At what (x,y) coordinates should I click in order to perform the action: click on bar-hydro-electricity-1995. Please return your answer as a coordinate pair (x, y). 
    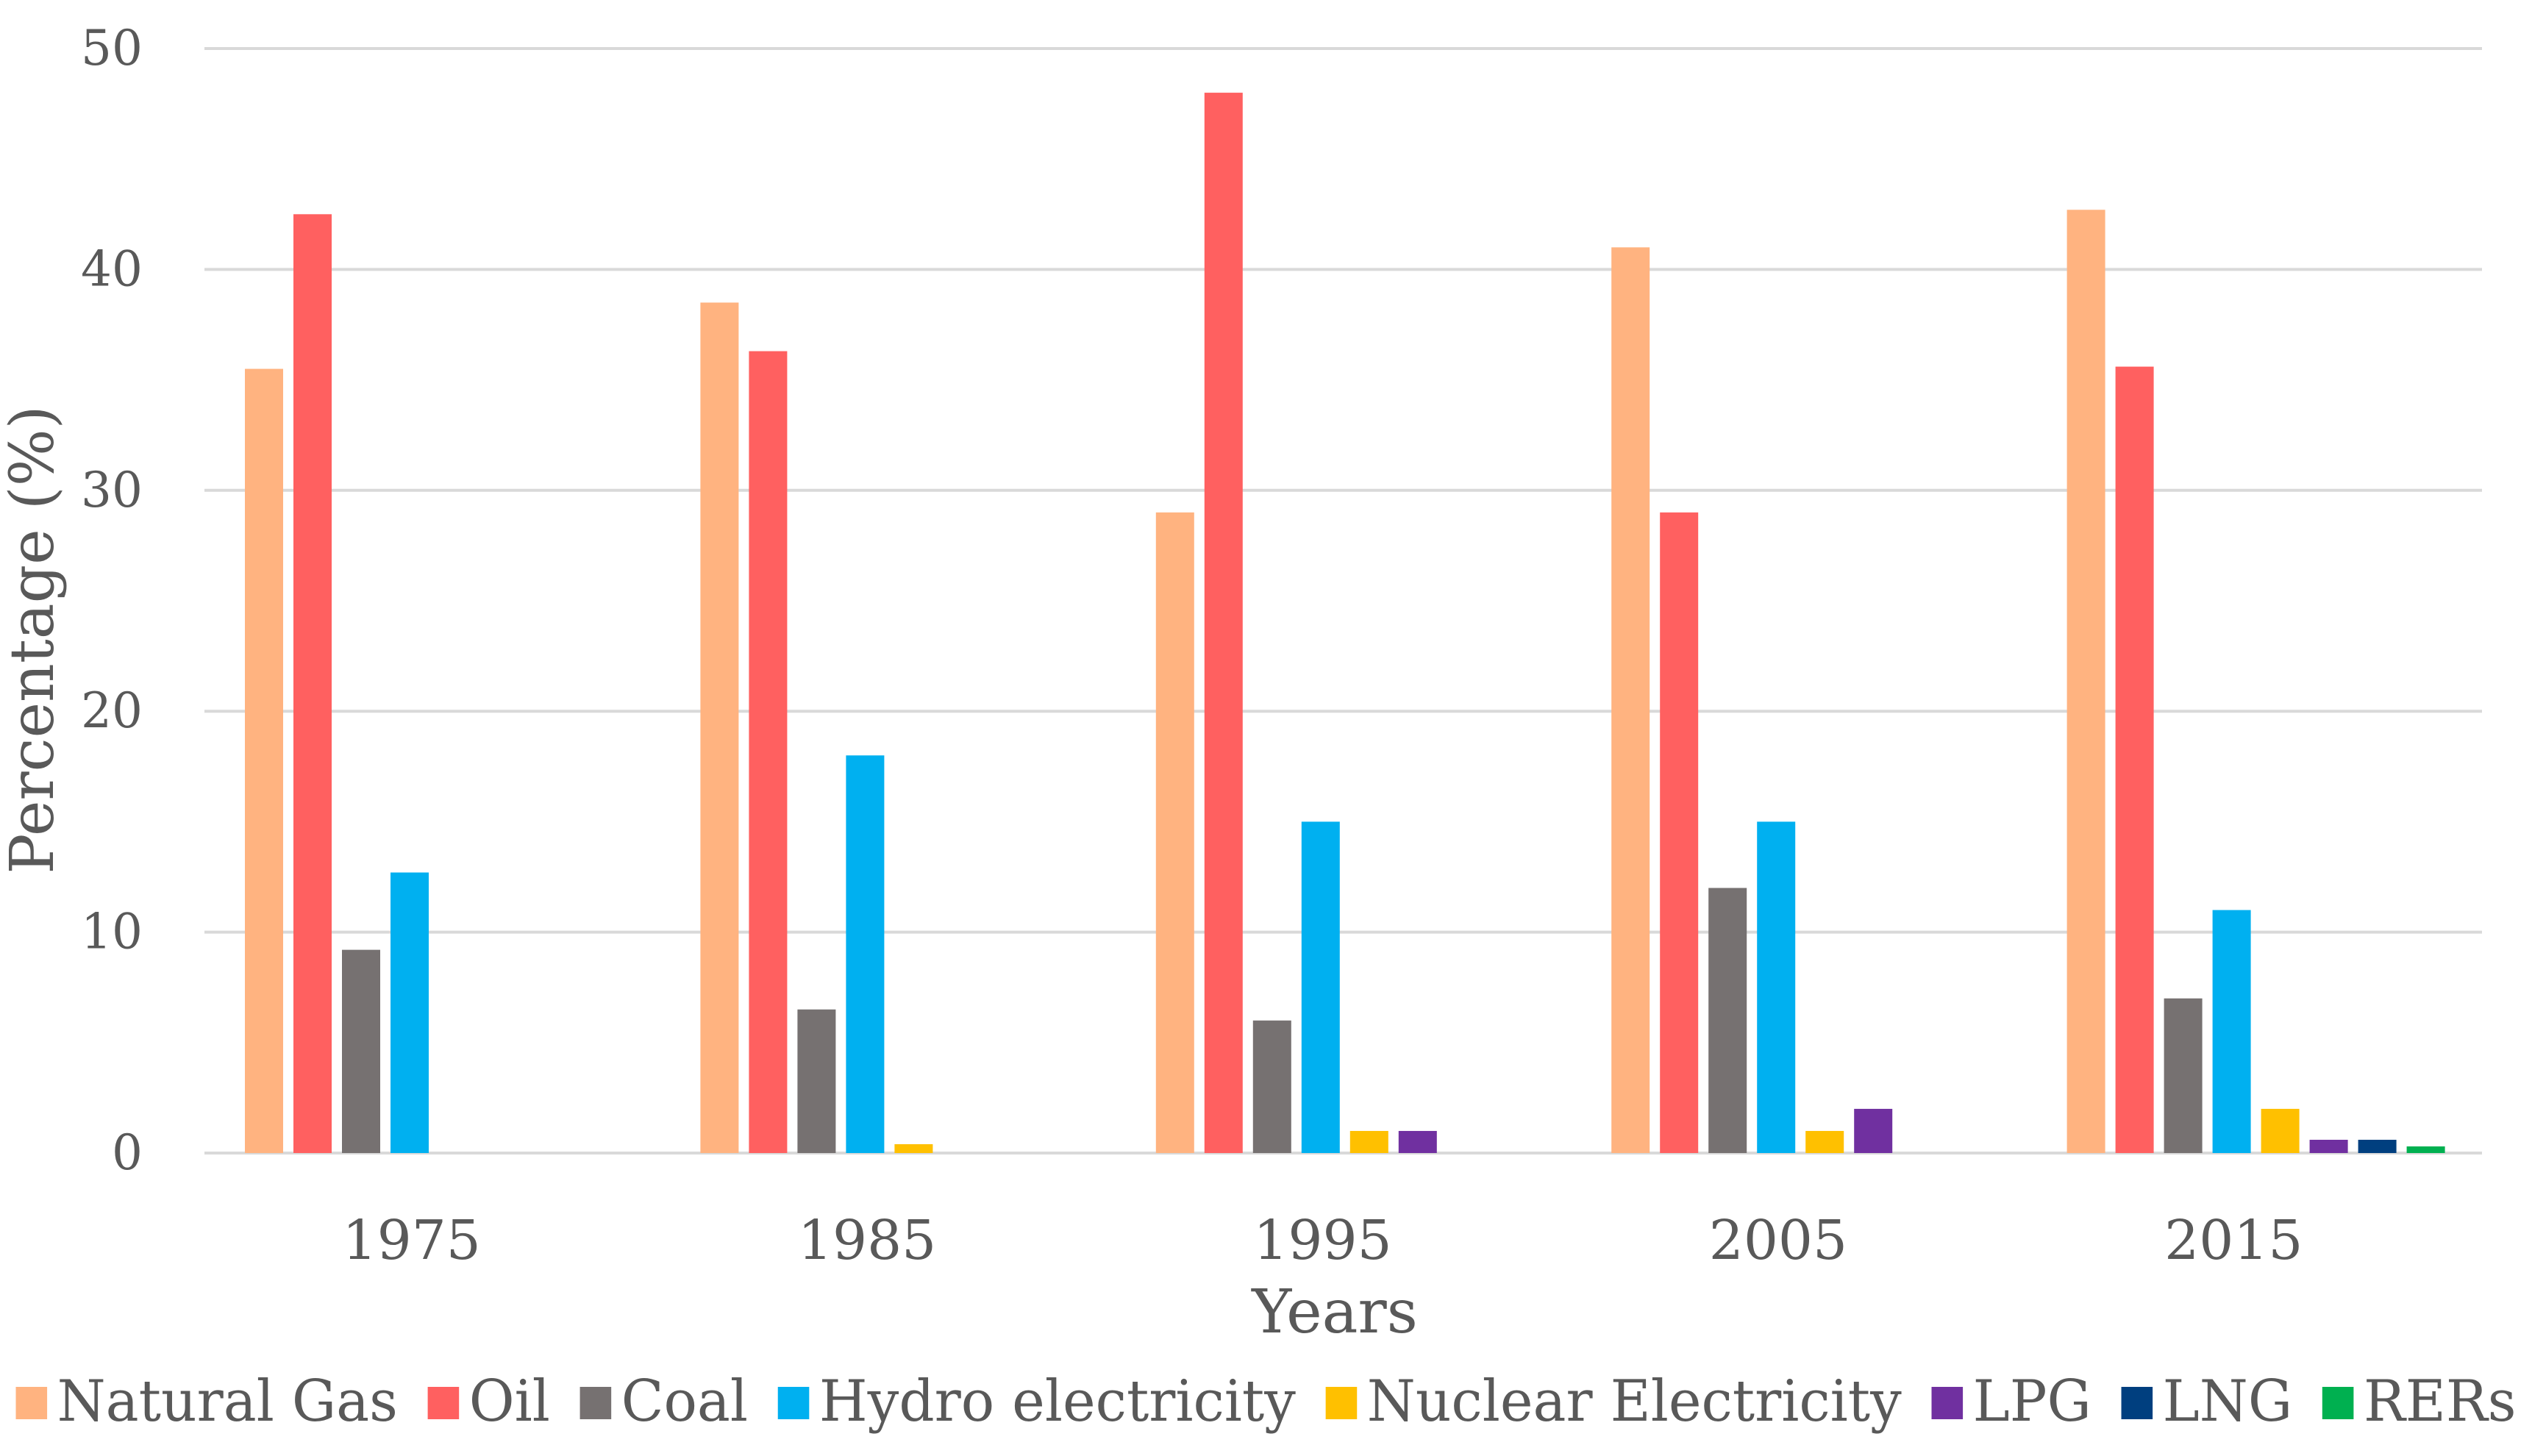
    Looking at the image, I should click on (1320, 987).